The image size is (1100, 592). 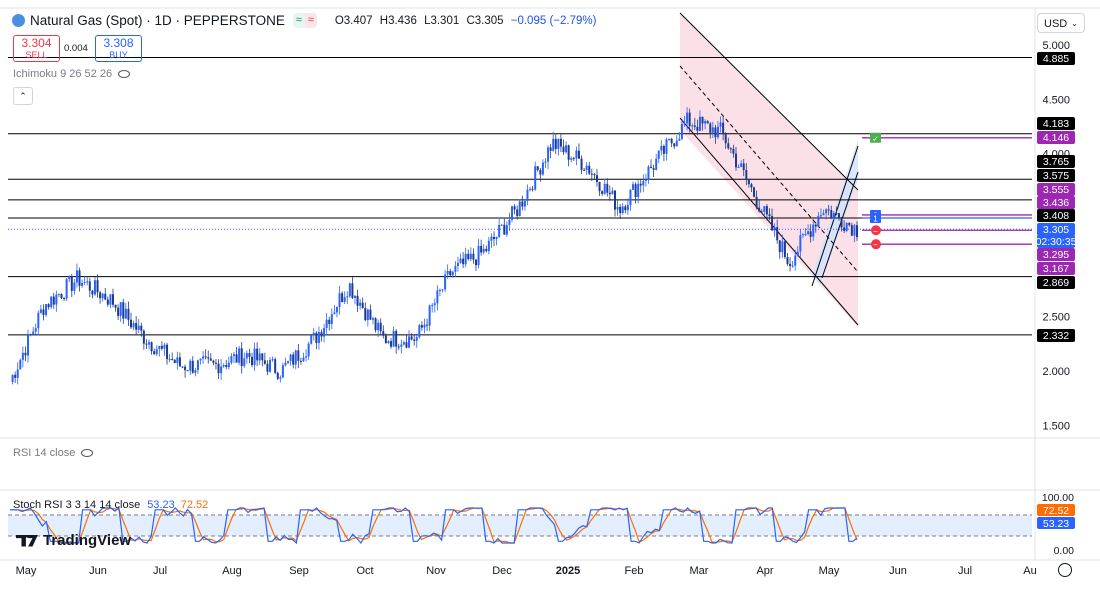 I want to click on price-label-text: 2.332, so click(x=1056, y=336).